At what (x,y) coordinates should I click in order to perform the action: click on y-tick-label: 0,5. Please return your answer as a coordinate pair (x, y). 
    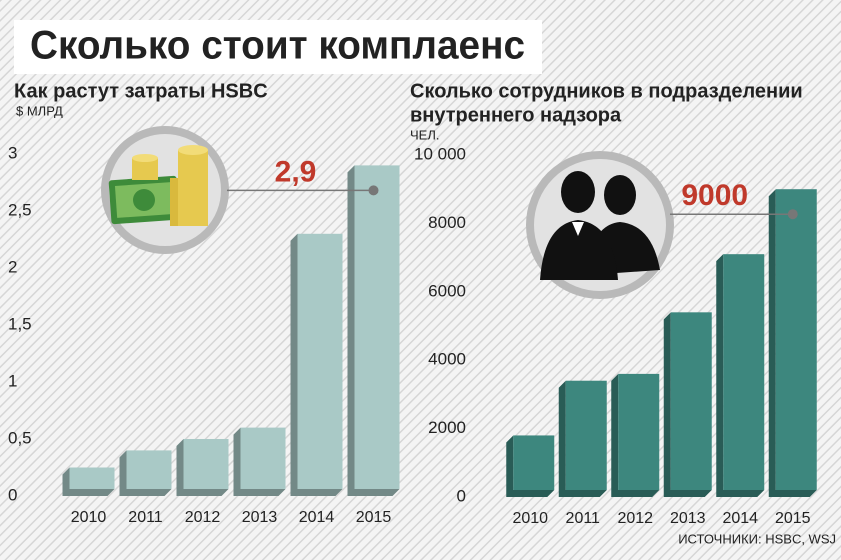
    Looking at the image, I should click on (20, 437).